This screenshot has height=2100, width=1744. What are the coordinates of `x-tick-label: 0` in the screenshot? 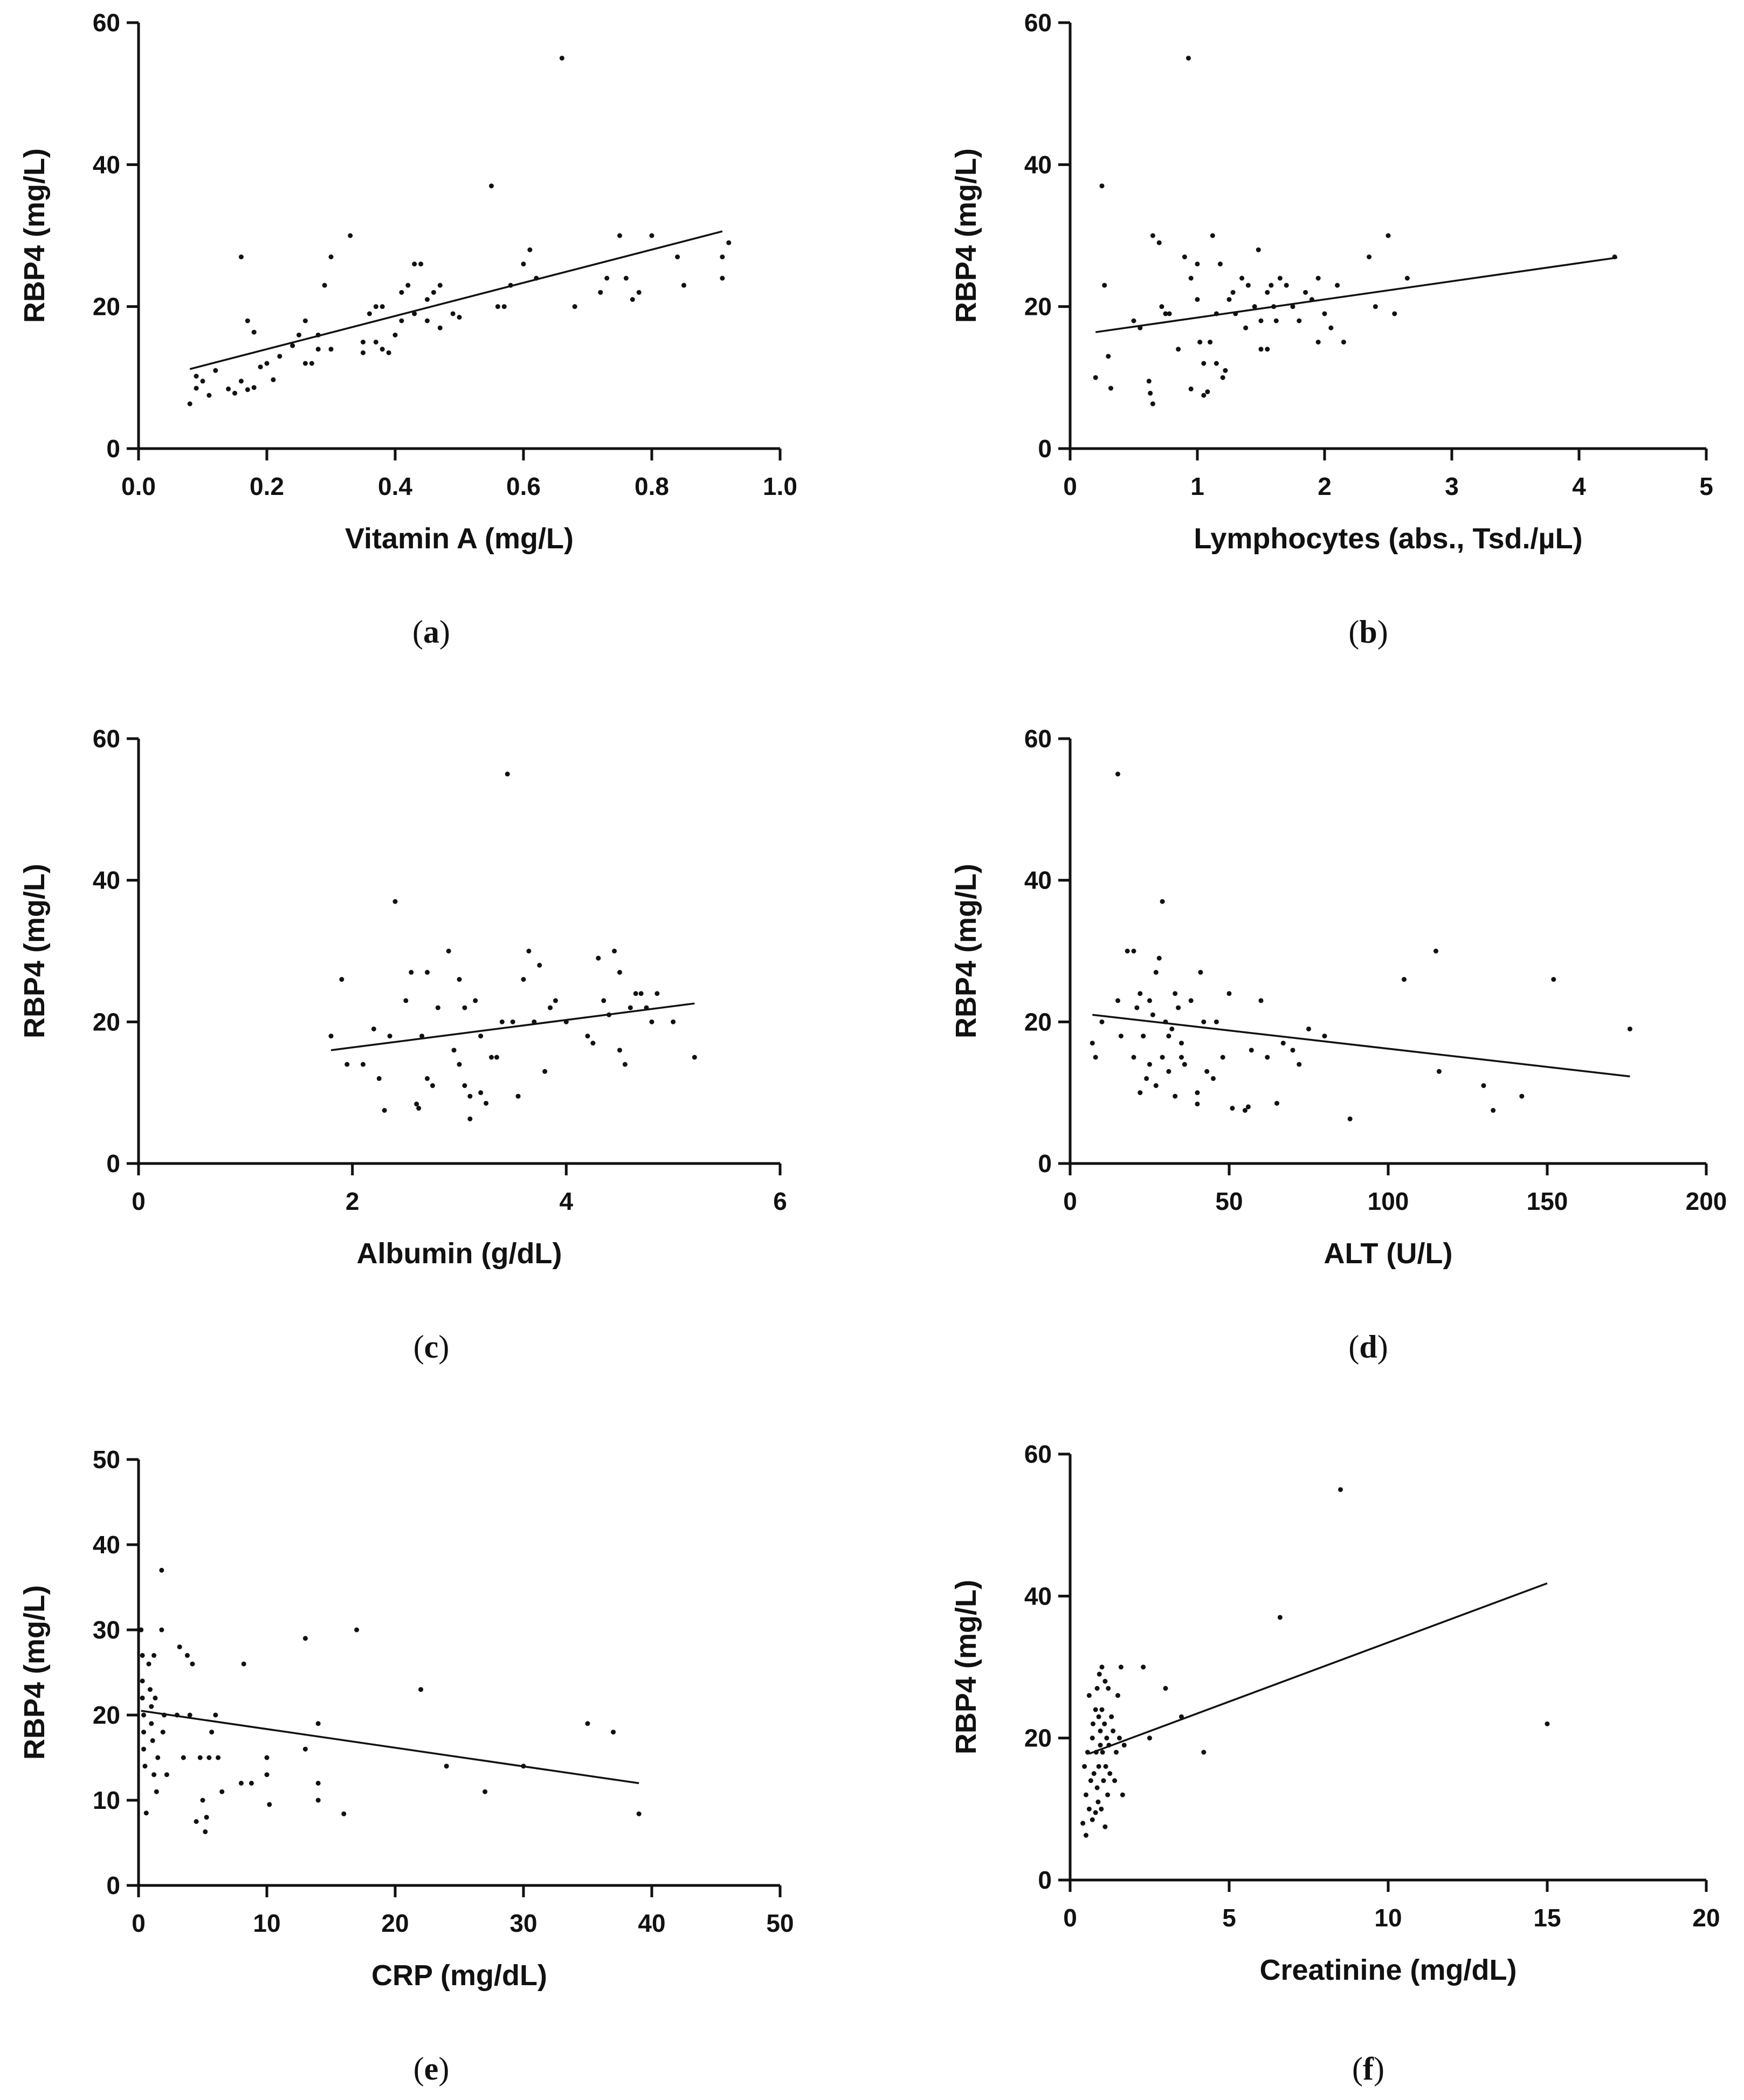 It's located at (1070, 486).